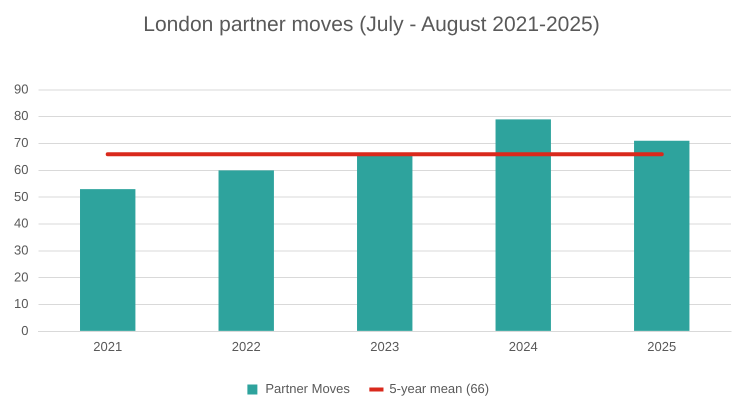  I want to click on legend-label: 5-year mean (66), so click(439, 388).